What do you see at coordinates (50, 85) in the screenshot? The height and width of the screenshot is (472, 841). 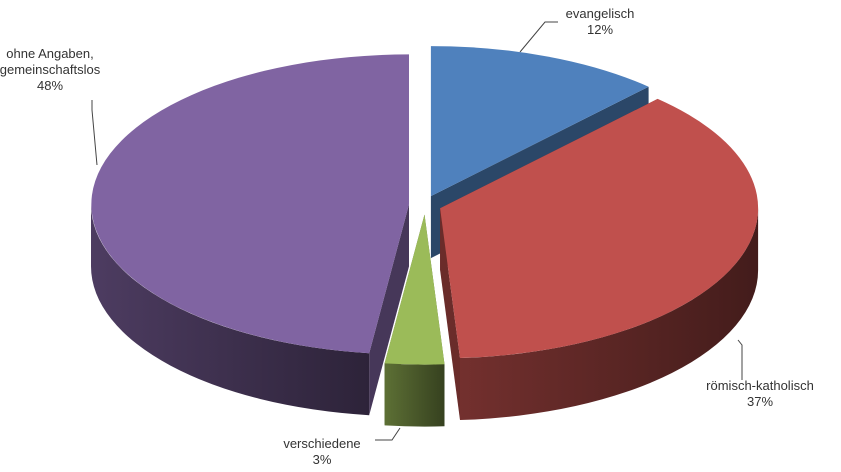 I see `value-label: 48%` at bounding box center [50, 85].